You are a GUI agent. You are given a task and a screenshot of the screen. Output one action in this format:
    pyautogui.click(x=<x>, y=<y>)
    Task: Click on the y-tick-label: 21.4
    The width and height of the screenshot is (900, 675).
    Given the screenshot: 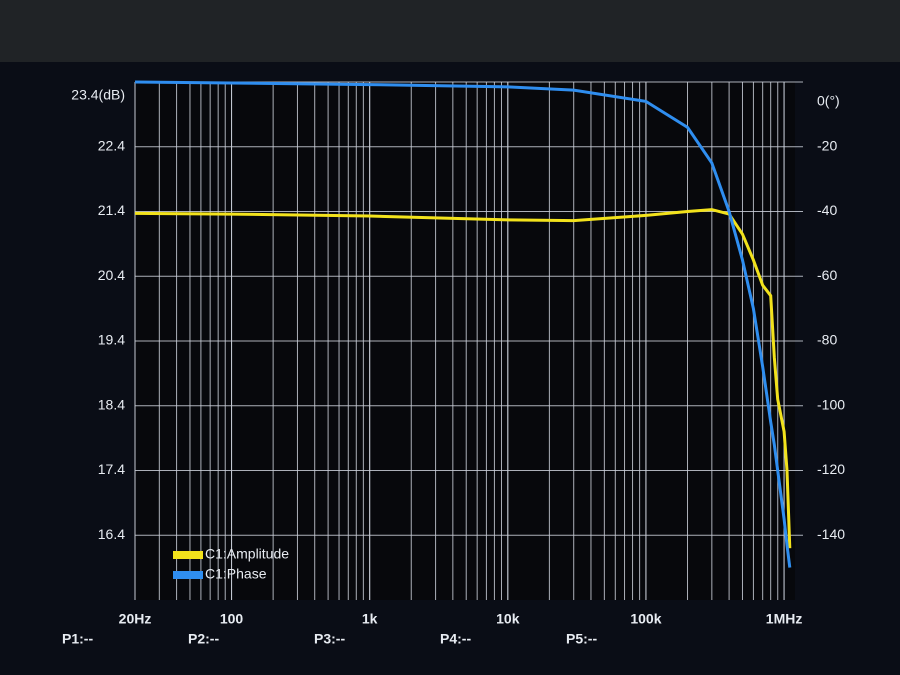 What is the action you would take?
    pyautogui.click(x=111, y=210)
    